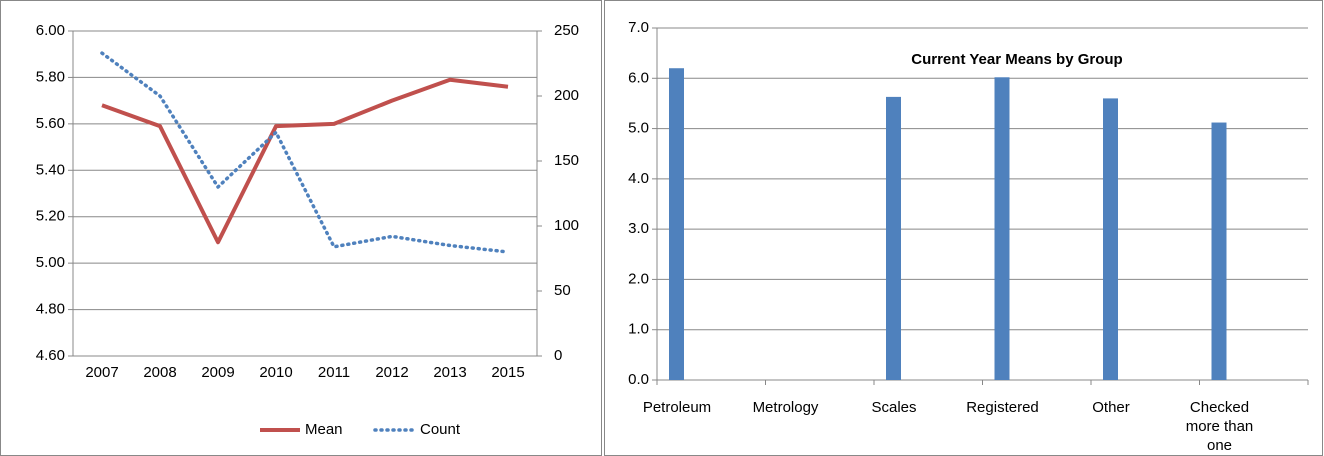  Describe the element at coordinates (50, 216) in the screenshot. I see `y-tick-label: 5.20` at that location.